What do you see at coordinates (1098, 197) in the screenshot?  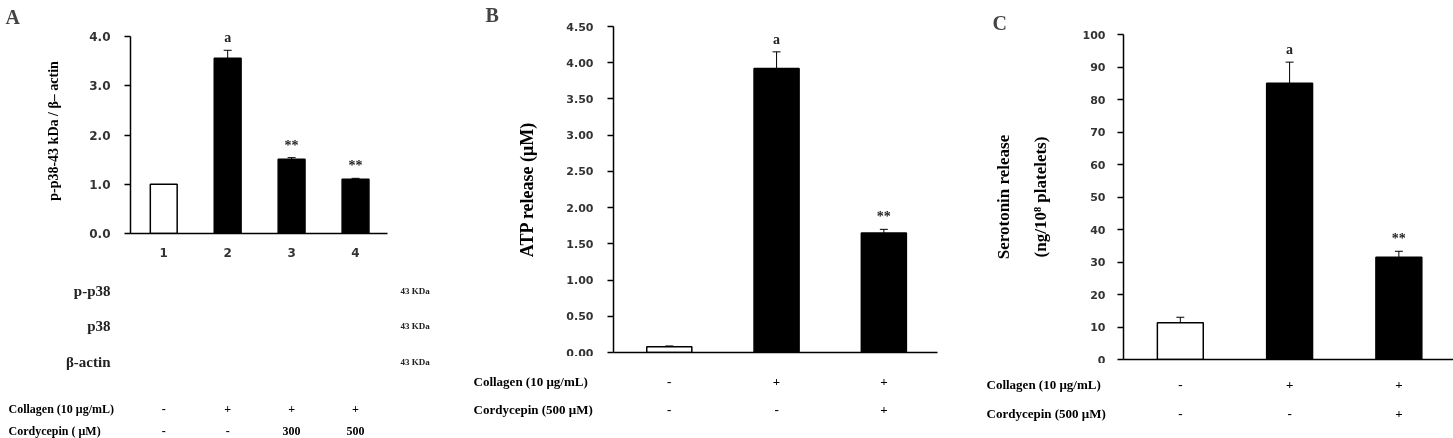 I see `y-tick-label: 50` at bounding box center [1098, 197].